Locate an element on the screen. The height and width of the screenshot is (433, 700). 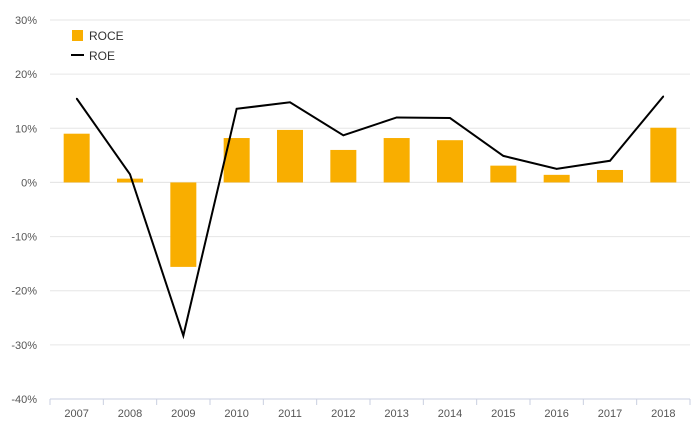
legend-label-roe: ROE is located at coordinates (102, 56).